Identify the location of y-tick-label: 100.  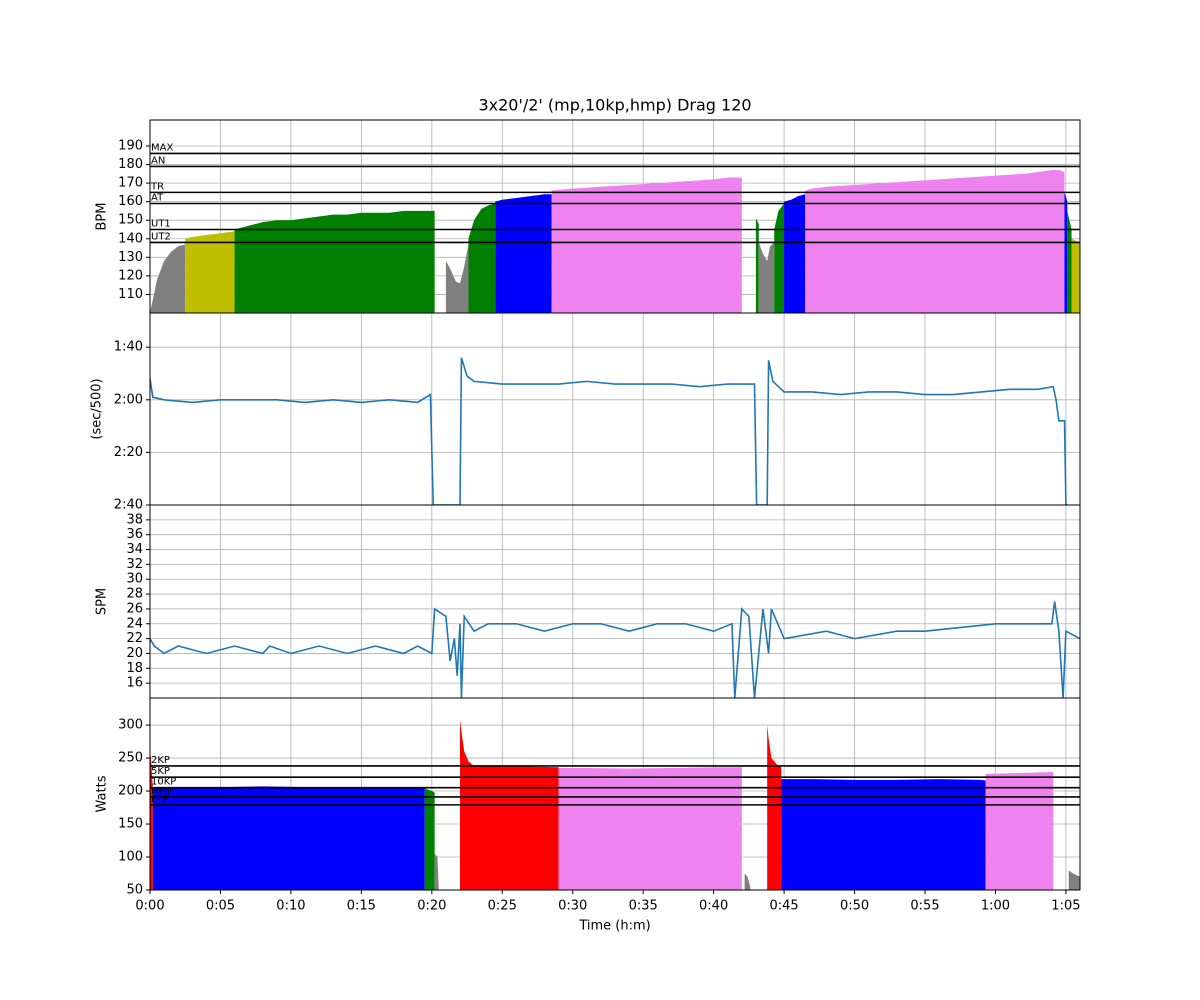
(130, 857).